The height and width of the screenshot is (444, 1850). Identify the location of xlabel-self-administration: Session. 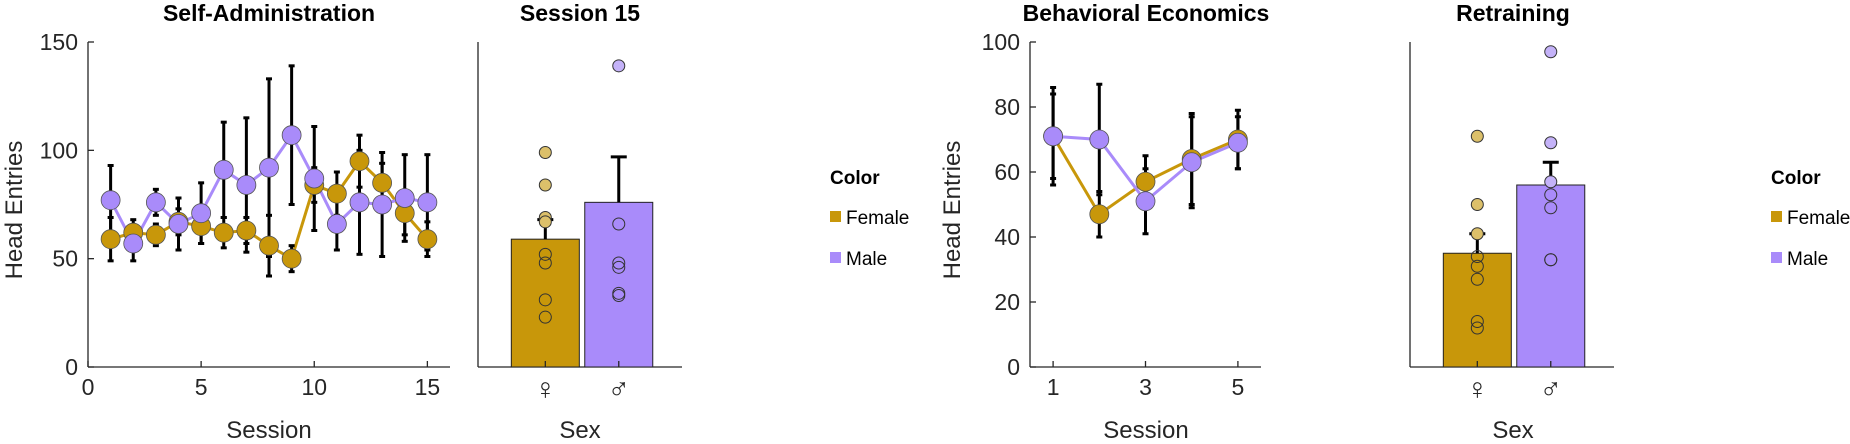
(268, 430).